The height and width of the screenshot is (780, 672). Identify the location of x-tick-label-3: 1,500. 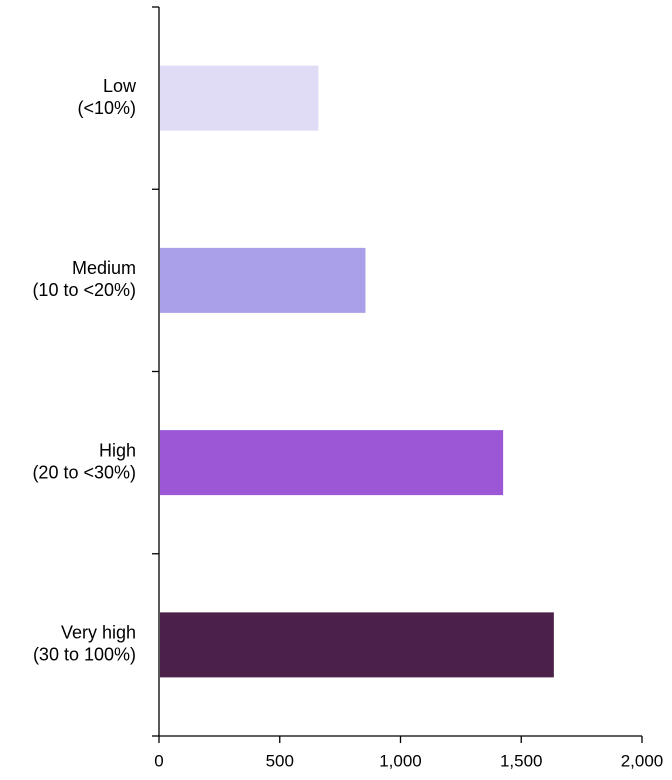
(521, 760).